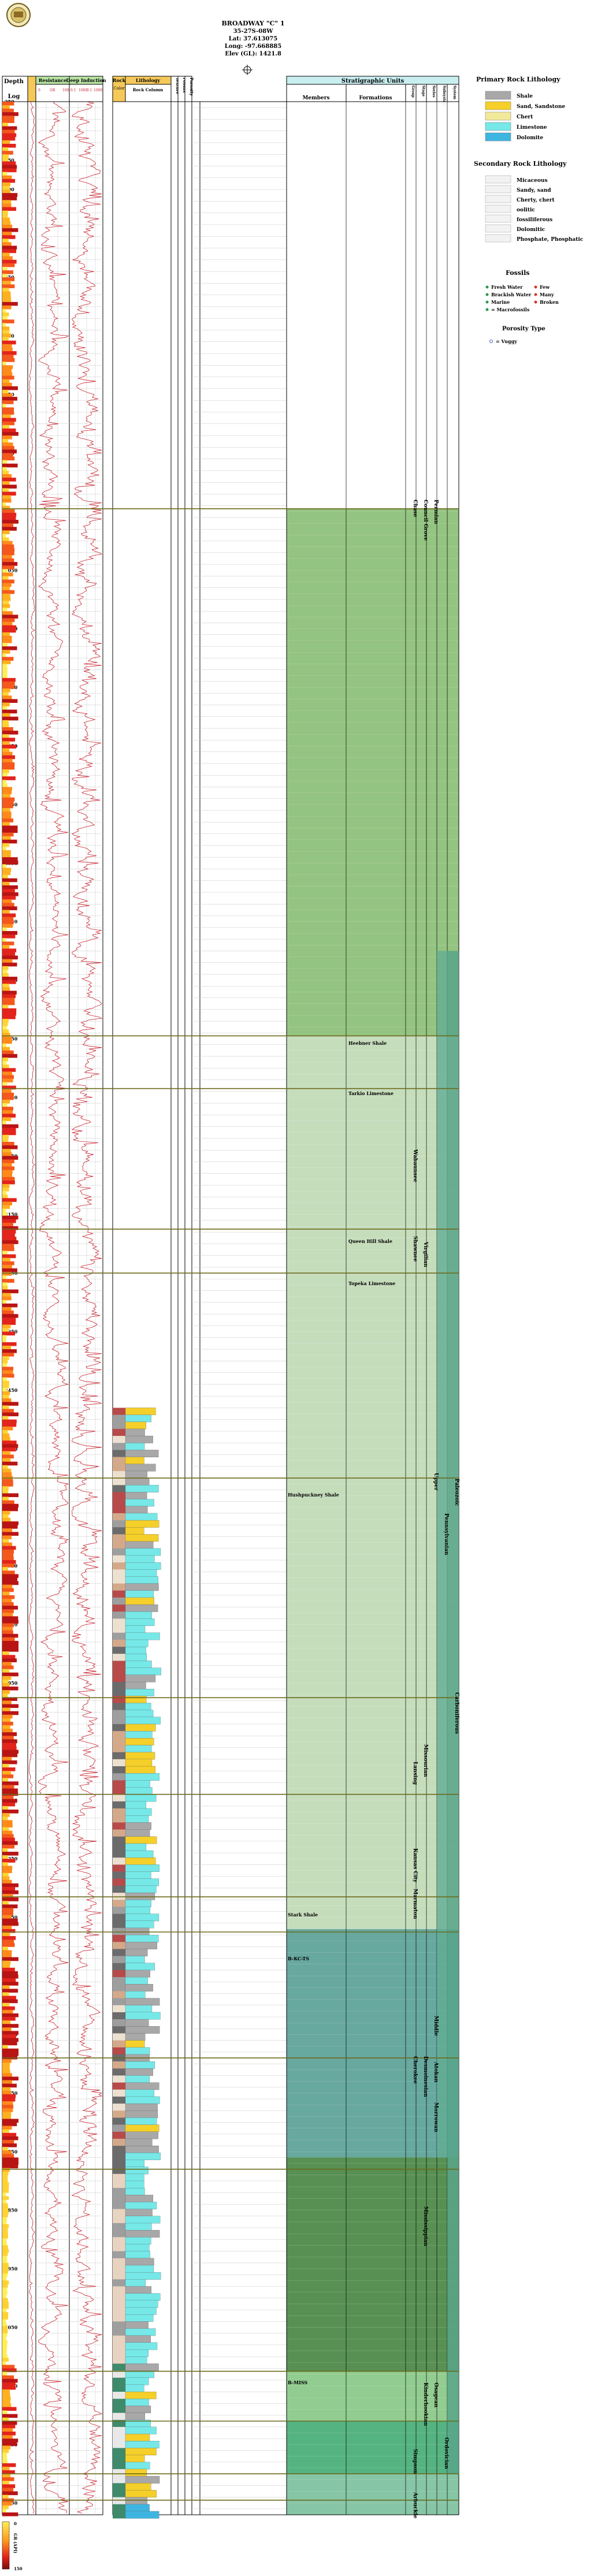 This screenshot has height=2576, width=605. What do you see at coordinates (9, 160) in the screenshot?
I see `depth-label: 350` at bounding box center [9, 160].